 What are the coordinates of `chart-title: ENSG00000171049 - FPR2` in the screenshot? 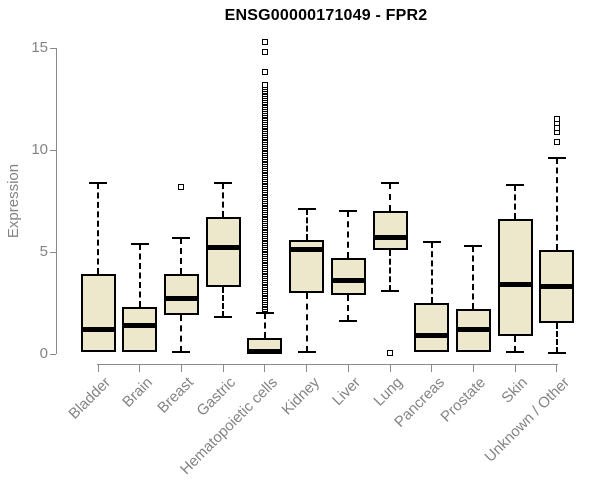 It's located at (326, 15).